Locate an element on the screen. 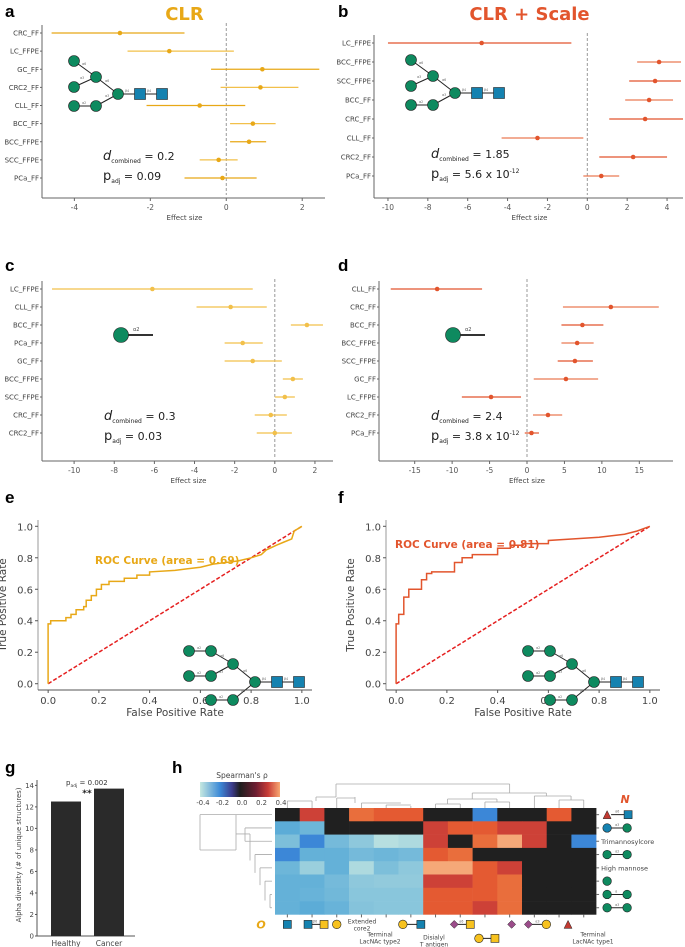  column-label: Extended is located at coordinates (362, 921).